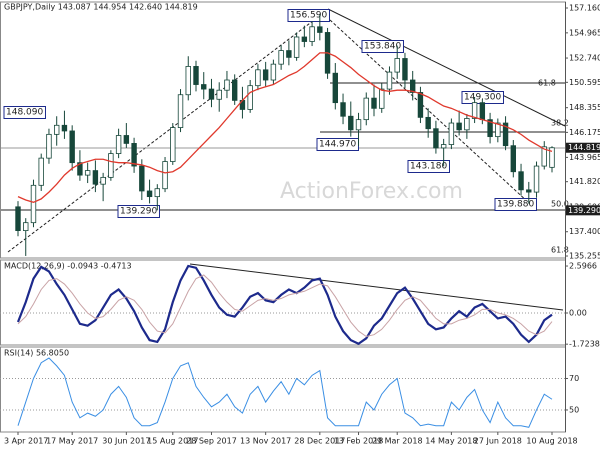 The height and width of the screenshot is (450, 600). I want to click on annotation: 144.970, so click(337, 145).